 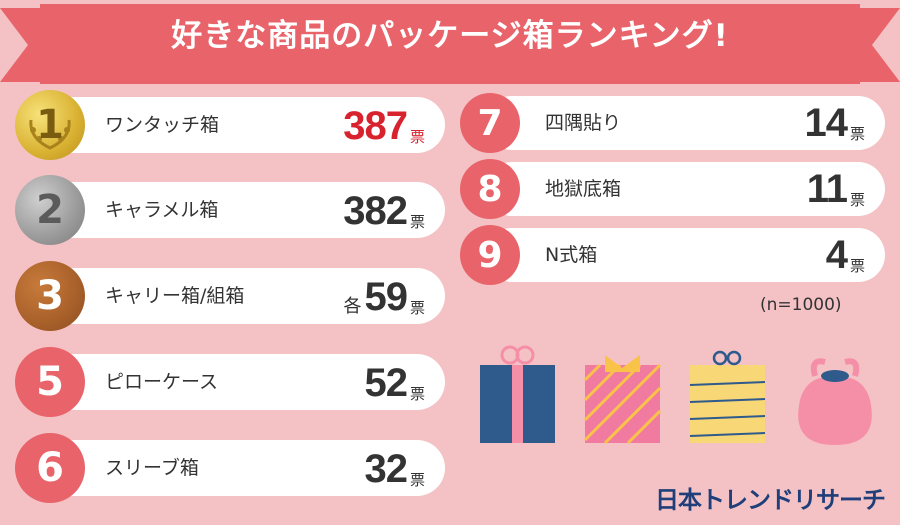 I want to click on page-title: 好きな商品のパッケージ箱ランキング!, so click(x=450, y=36).